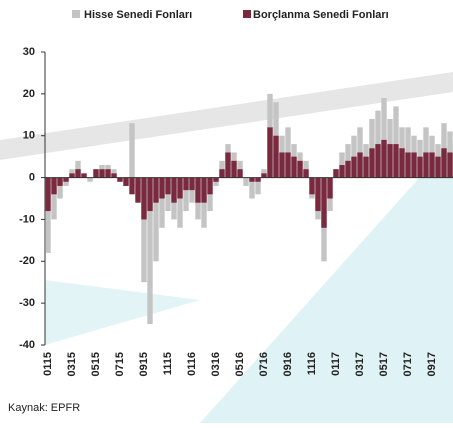 This screenshot has width=453, height=428. What do you see at coordinates (29, 52) in the screenshot?
I see `y-tick-label: 30` at bounding box center [29, 52].